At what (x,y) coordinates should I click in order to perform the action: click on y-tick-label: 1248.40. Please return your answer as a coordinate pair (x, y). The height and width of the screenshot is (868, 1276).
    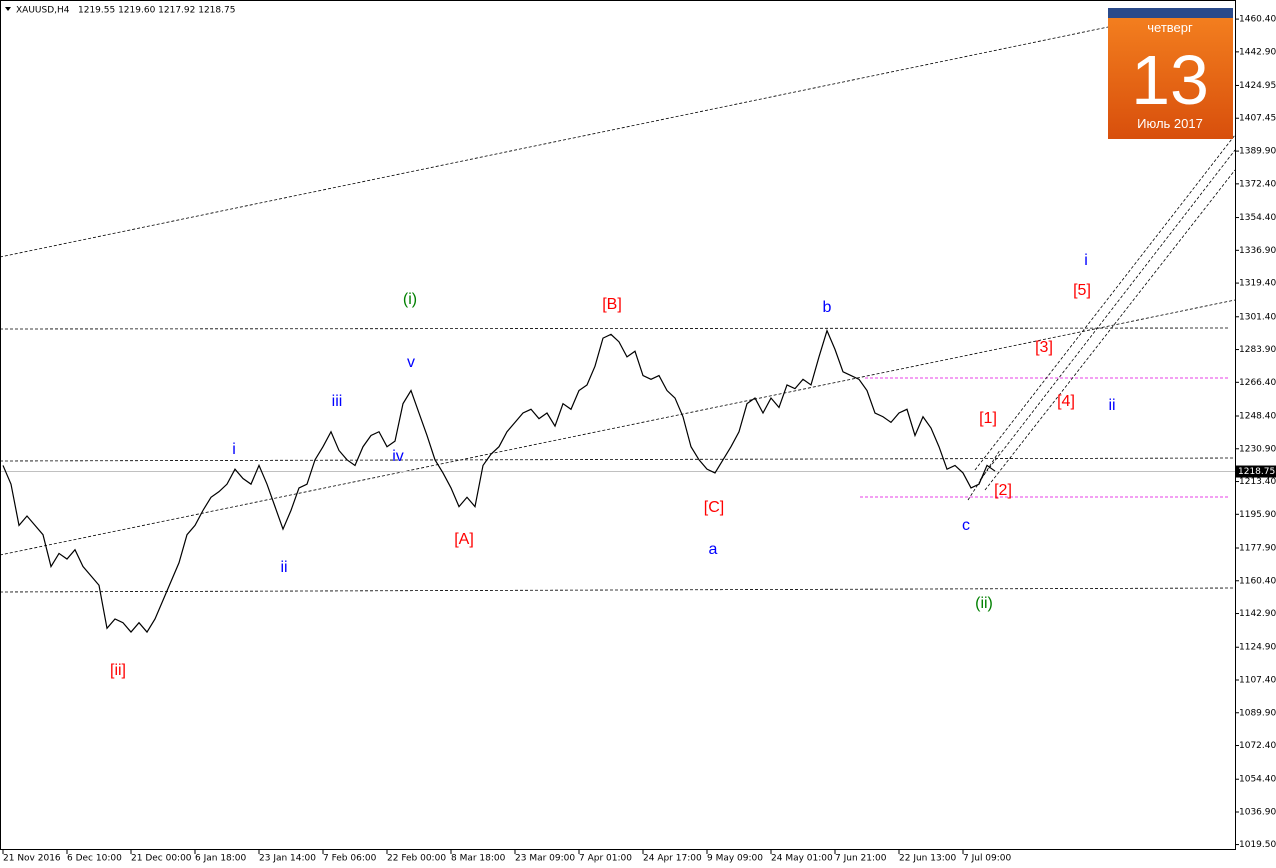
    Looking at the image, I should click on (1257, 417).